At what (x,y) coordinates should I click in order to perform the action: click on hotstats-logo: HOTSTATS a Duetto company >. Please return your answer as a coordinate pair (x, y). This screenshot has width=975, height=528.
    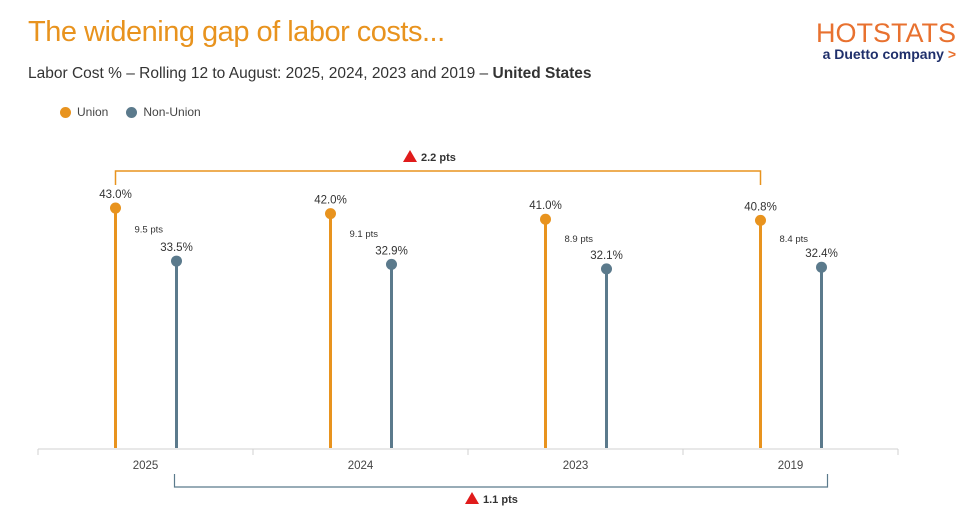
    Looking at the image, I should click on (881, 40).